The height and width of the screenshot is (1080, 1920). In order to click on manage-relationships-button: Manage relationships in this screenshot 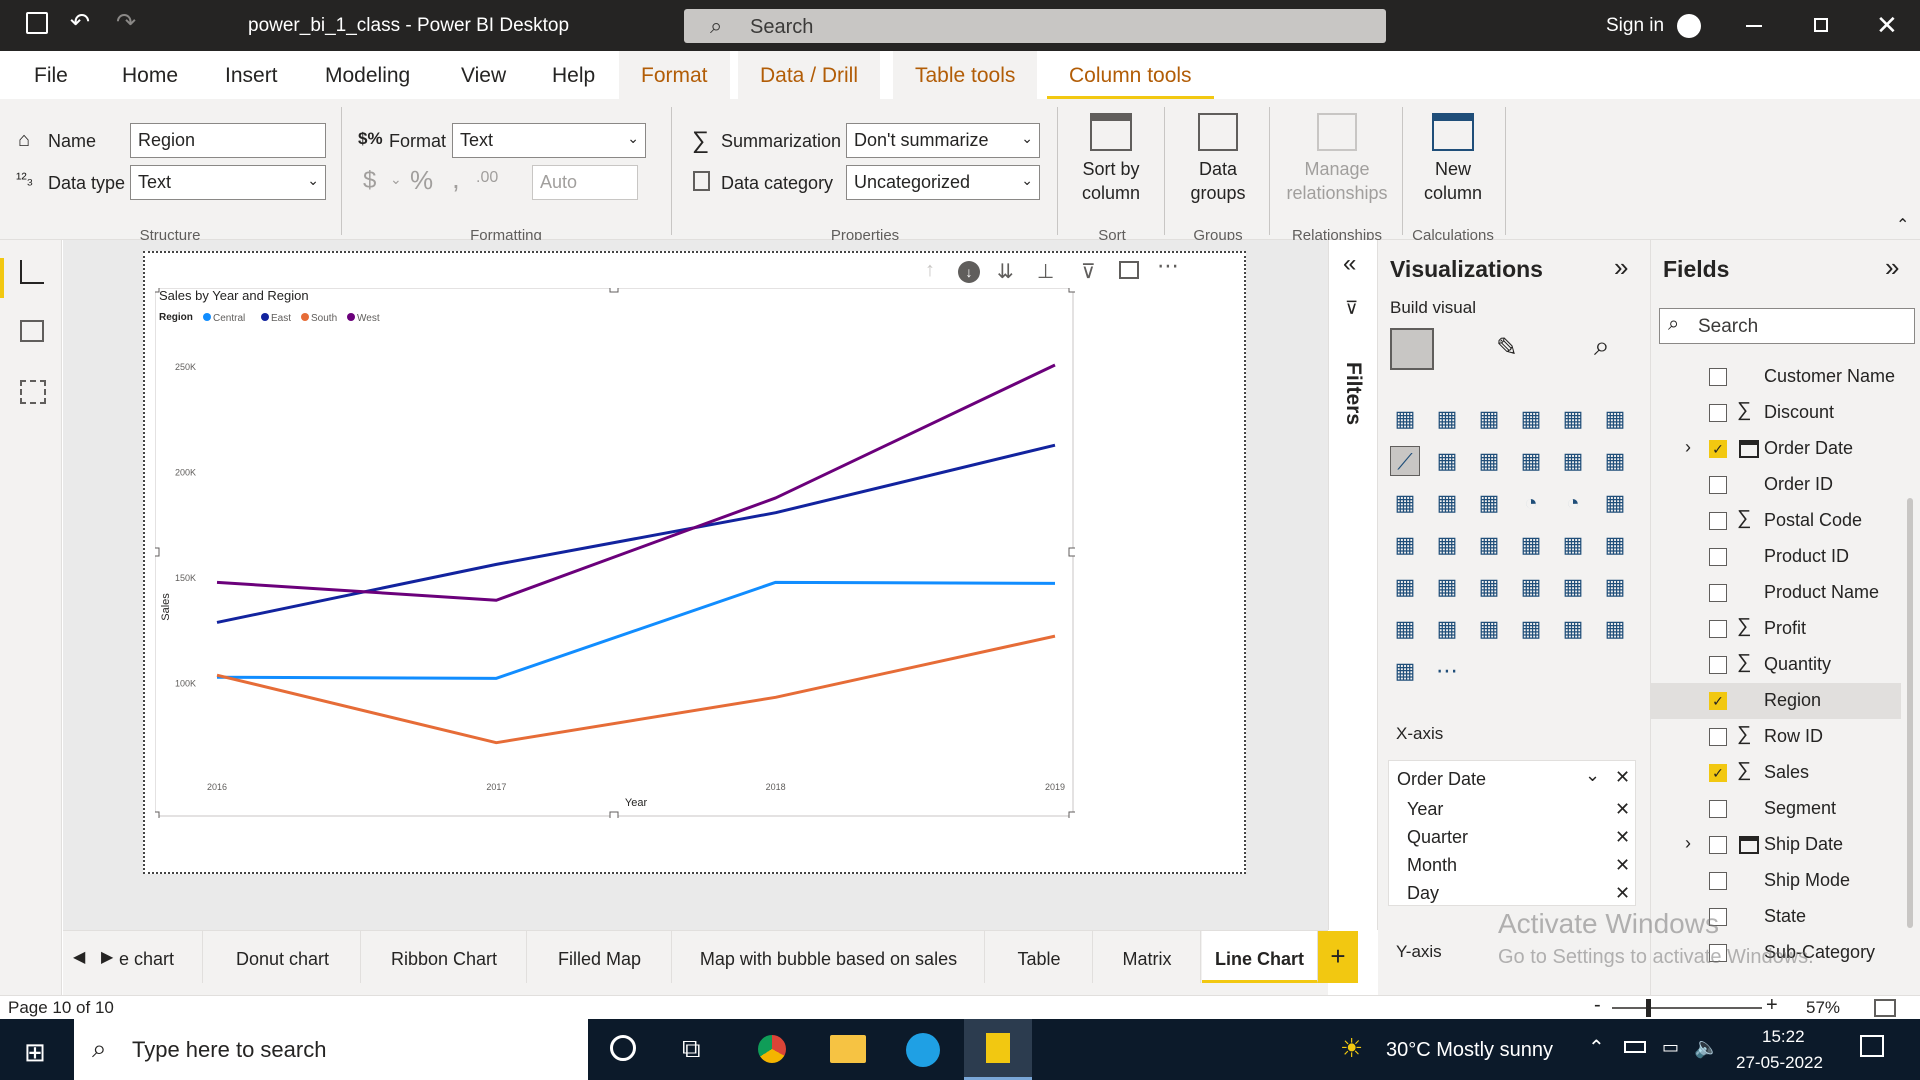, I will do `click(1337, 159)`.